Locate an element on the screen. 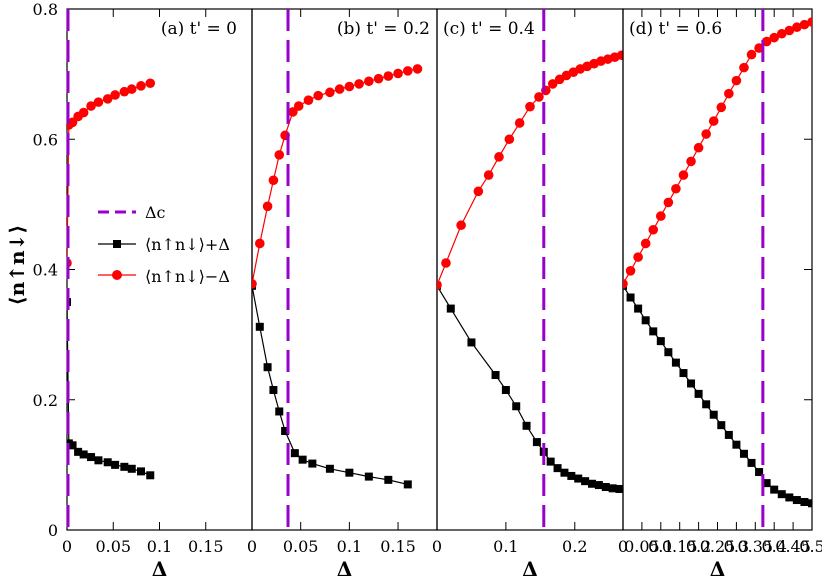 Image resolution: width=822 pixels, height=577 pixels. legend-minus-marker is located at coordinates (117, 275).